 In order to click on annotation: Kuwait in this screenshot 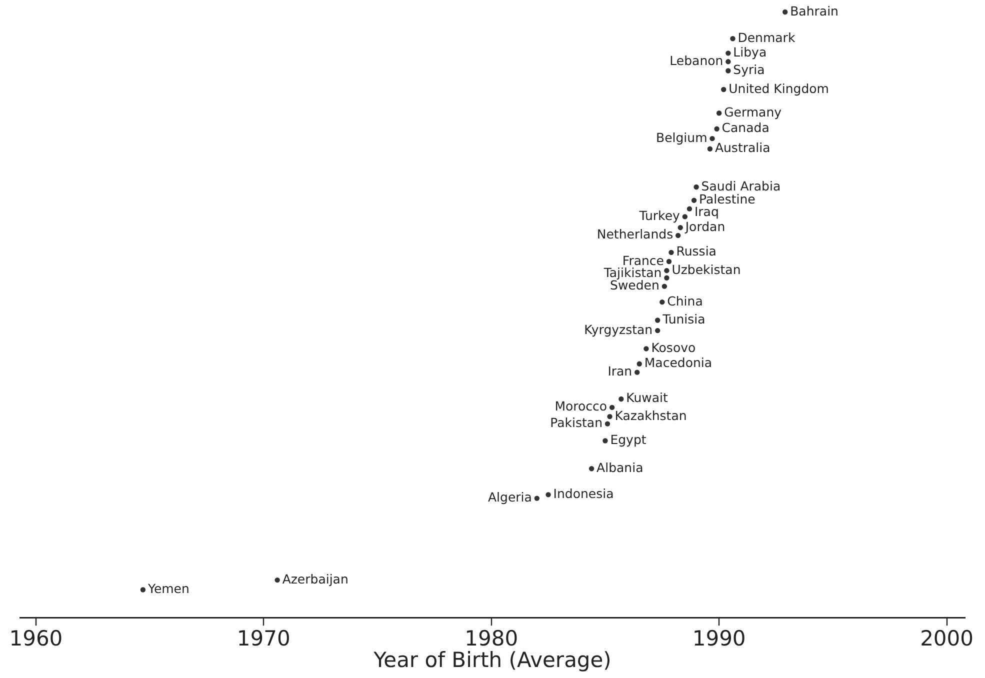, I will do `click(647, 398)`.